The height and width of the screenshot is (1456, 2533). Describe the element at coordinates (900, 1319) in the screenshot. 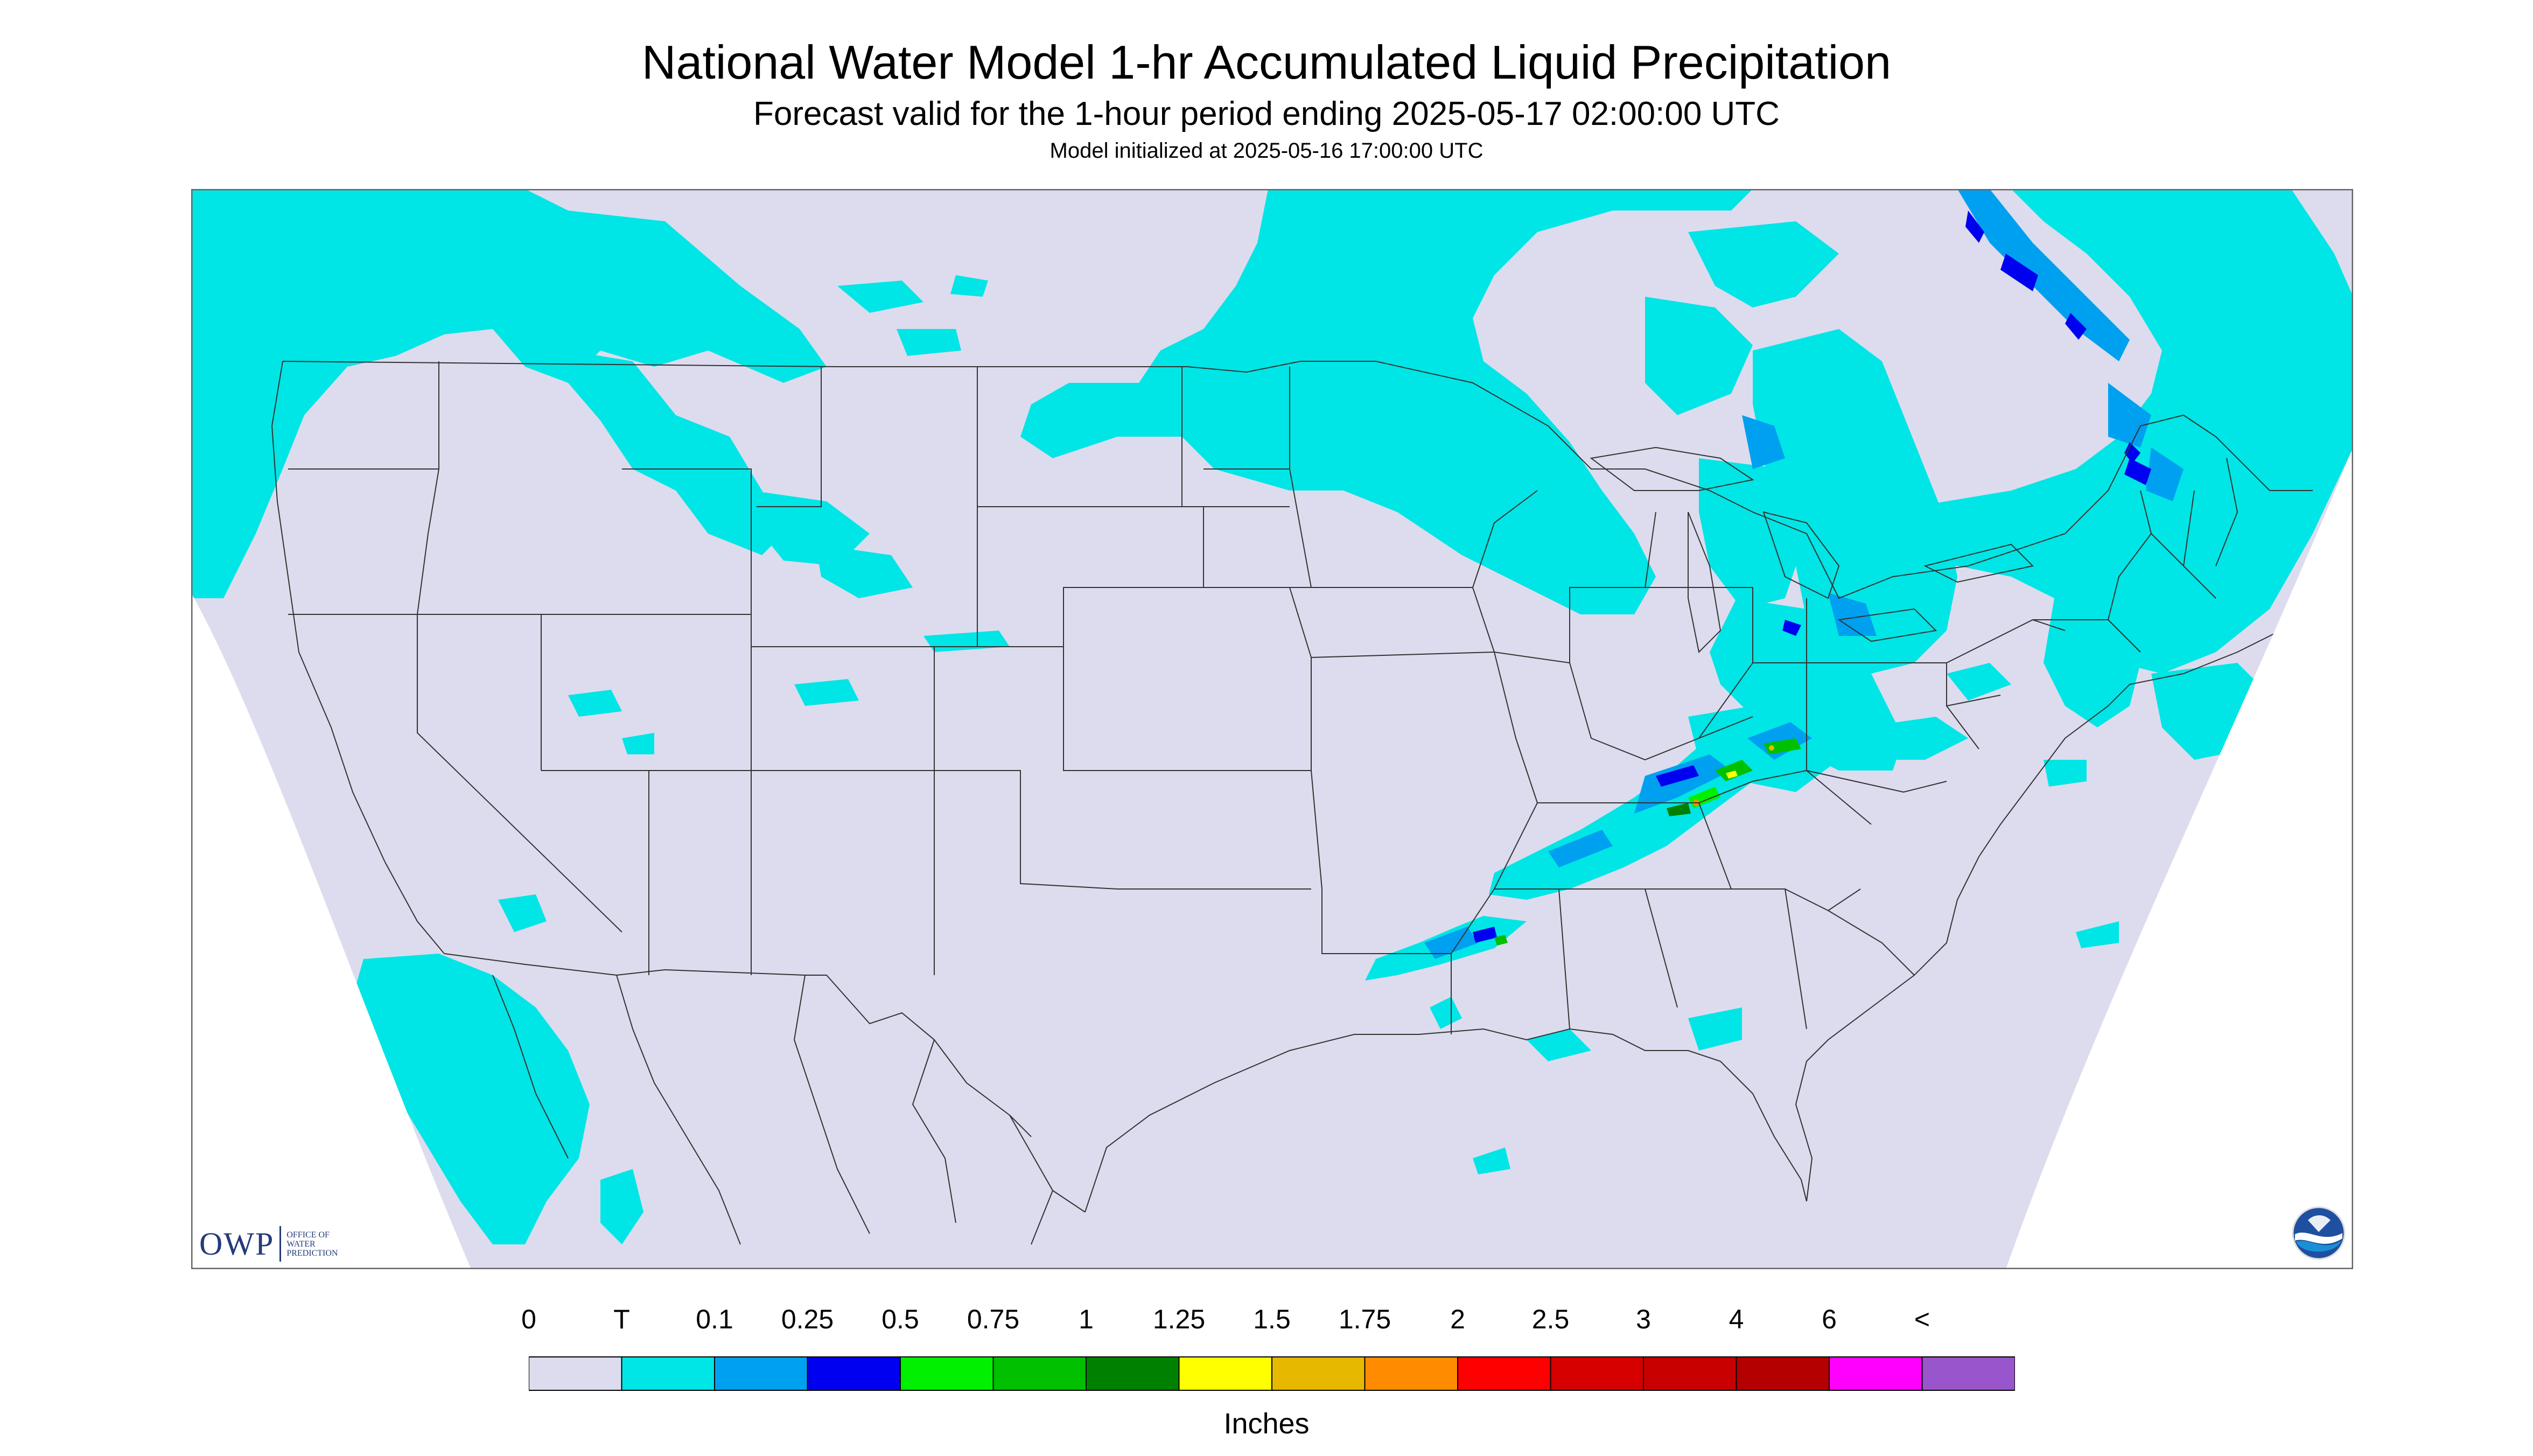

I see `legend-label: 0.5` at that location.